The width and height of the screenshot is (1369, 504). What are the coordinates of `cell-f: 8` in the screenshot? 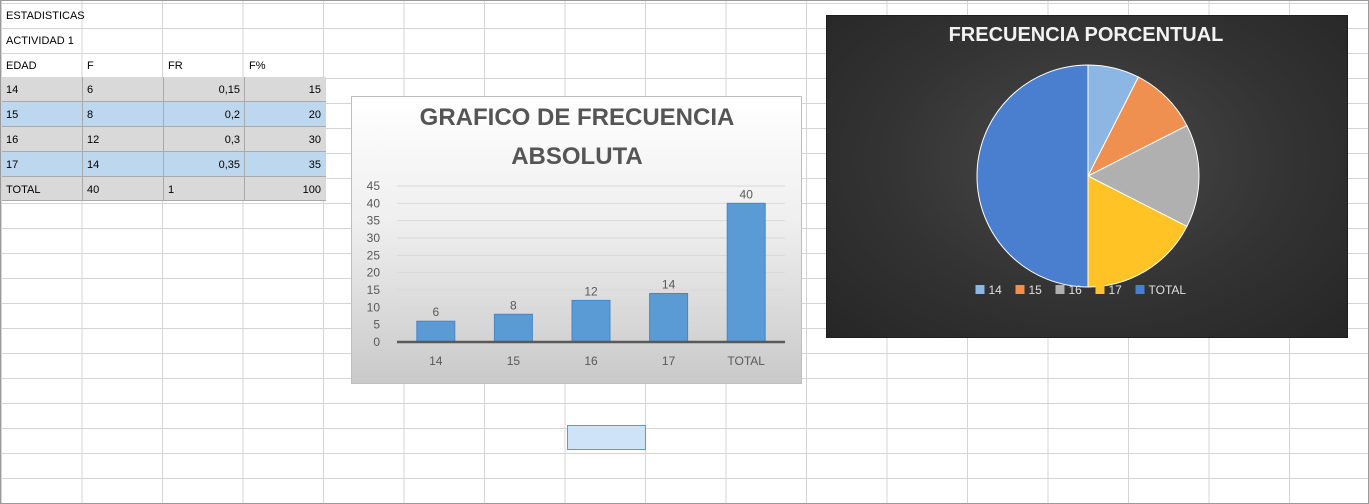 It's located at (90, 115).